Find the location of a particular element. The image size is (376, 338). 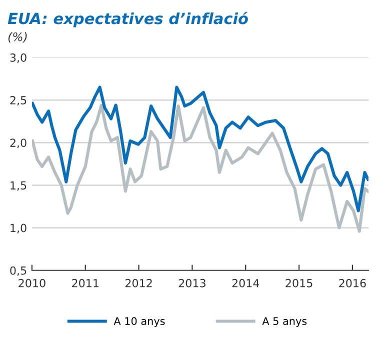

y-tick-label: 1,5 is located at coordinates (18, 186).